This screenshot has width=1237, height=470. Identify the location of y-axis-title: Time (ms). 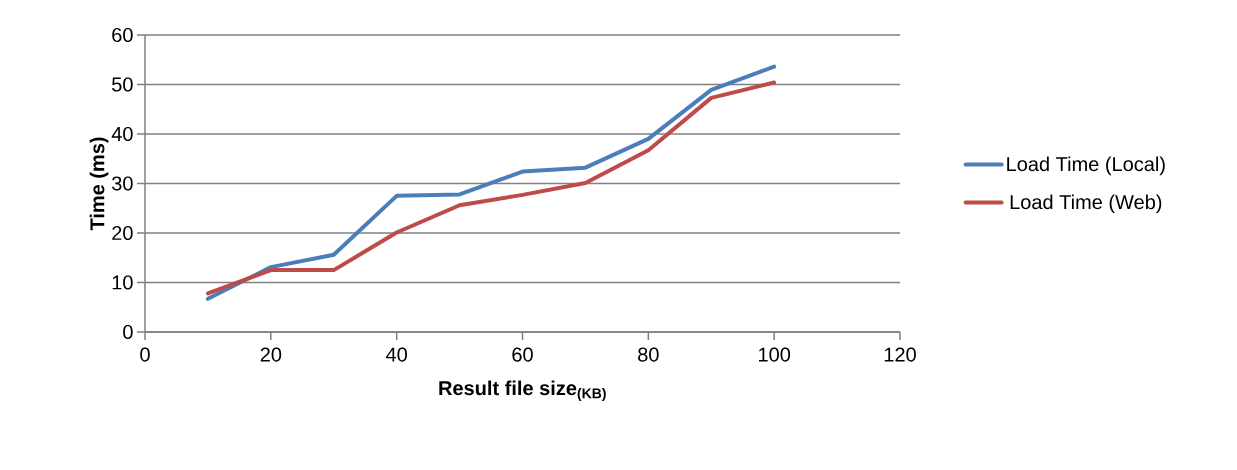
(99, 184).